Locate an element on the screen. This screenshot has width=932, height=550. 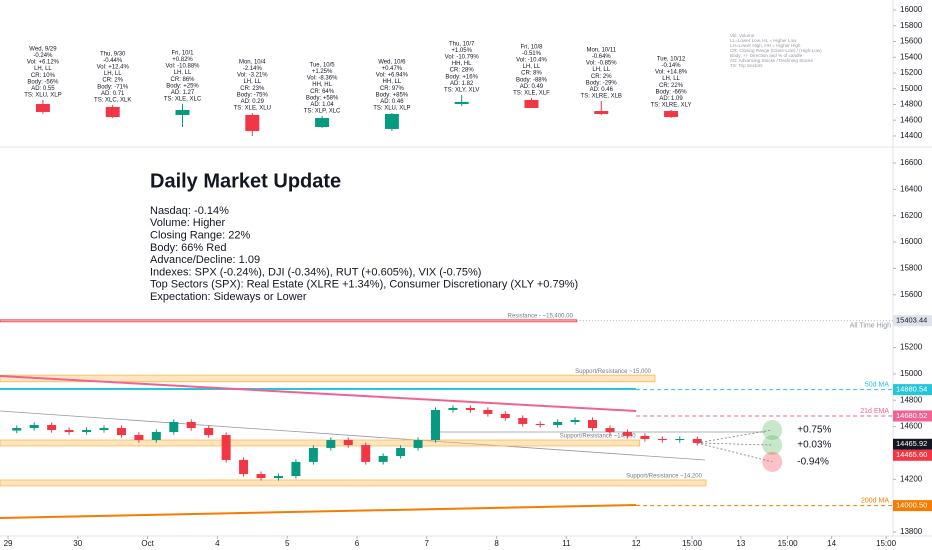
price-tag-label: 14000.50 is located at coordinates (911, 505).